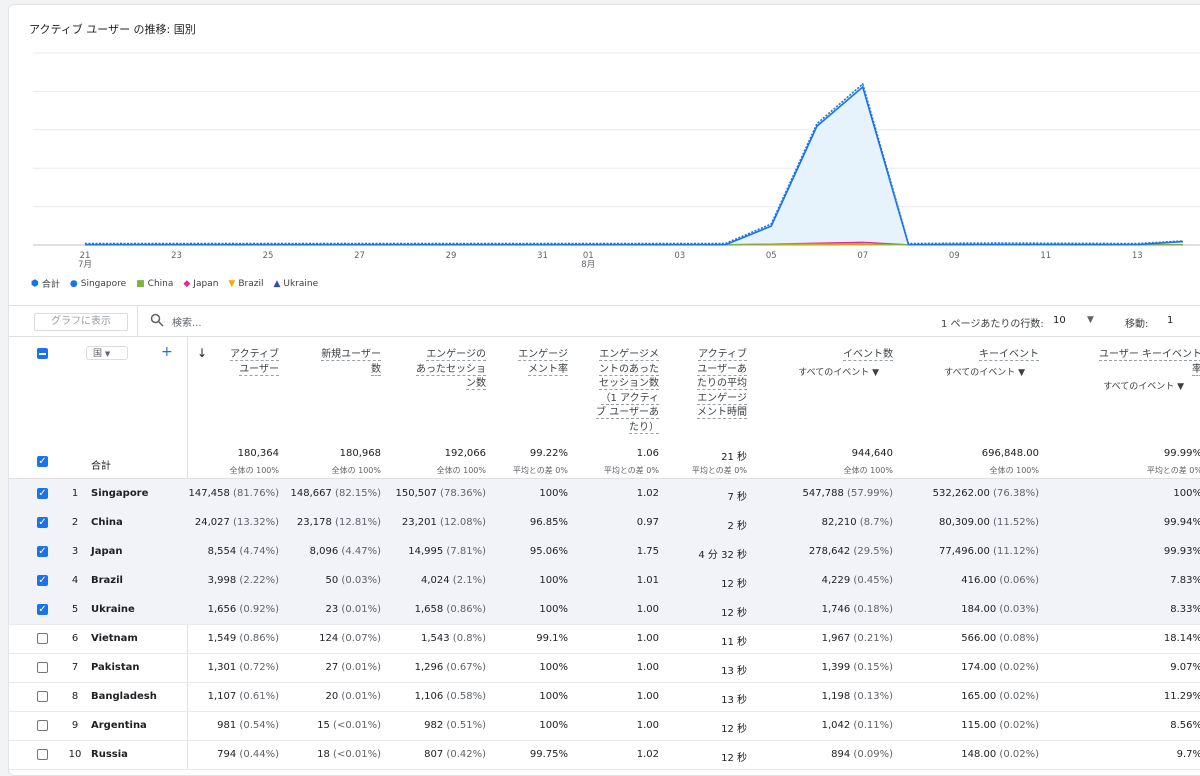  Describe the element at coordinates (107, 580) in the screenshot. I see `country-name: Brazil` at that location.